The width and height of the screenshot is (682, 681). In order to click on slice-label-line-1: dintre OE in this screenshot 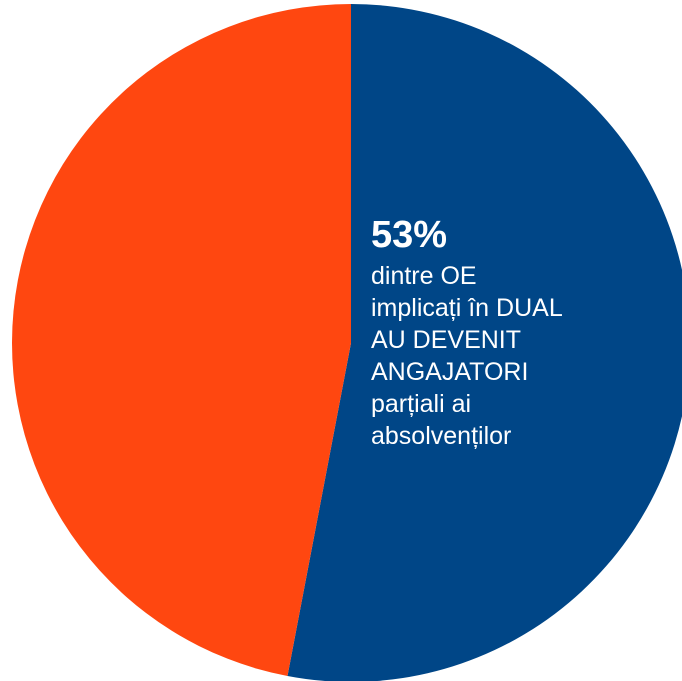, I will do `click(424, 276)`.